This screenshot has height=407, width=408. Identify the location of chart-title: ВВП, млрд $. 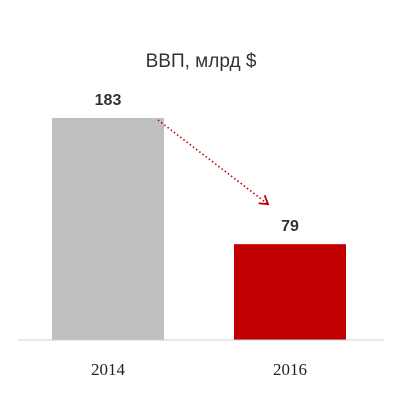
(201, 61).